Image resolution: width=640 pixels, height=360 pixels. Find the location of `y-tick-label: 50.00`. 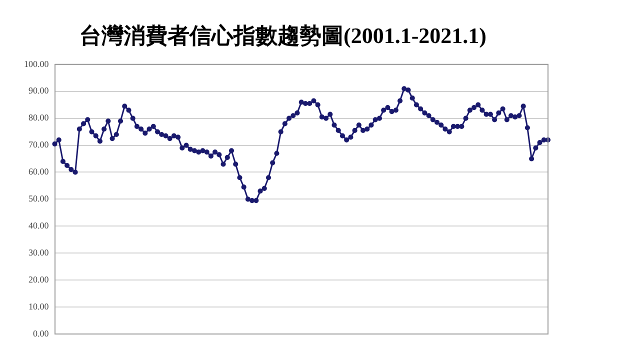

y-tick-label: 50.00 is located at coordinates (39, 199).